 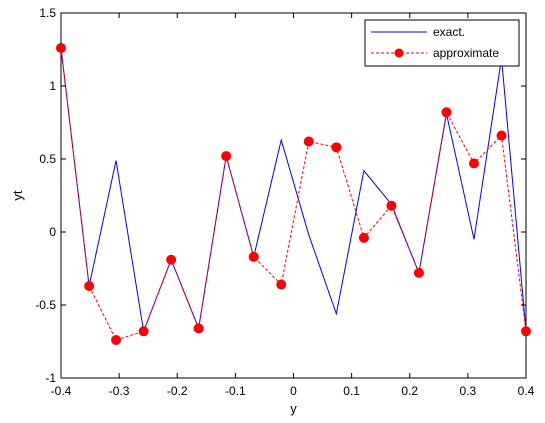 What do you see at coordinates (47, 13) in the screenshot?
I see `y-tick-label: 1.5` at bounding box center [47, 13].